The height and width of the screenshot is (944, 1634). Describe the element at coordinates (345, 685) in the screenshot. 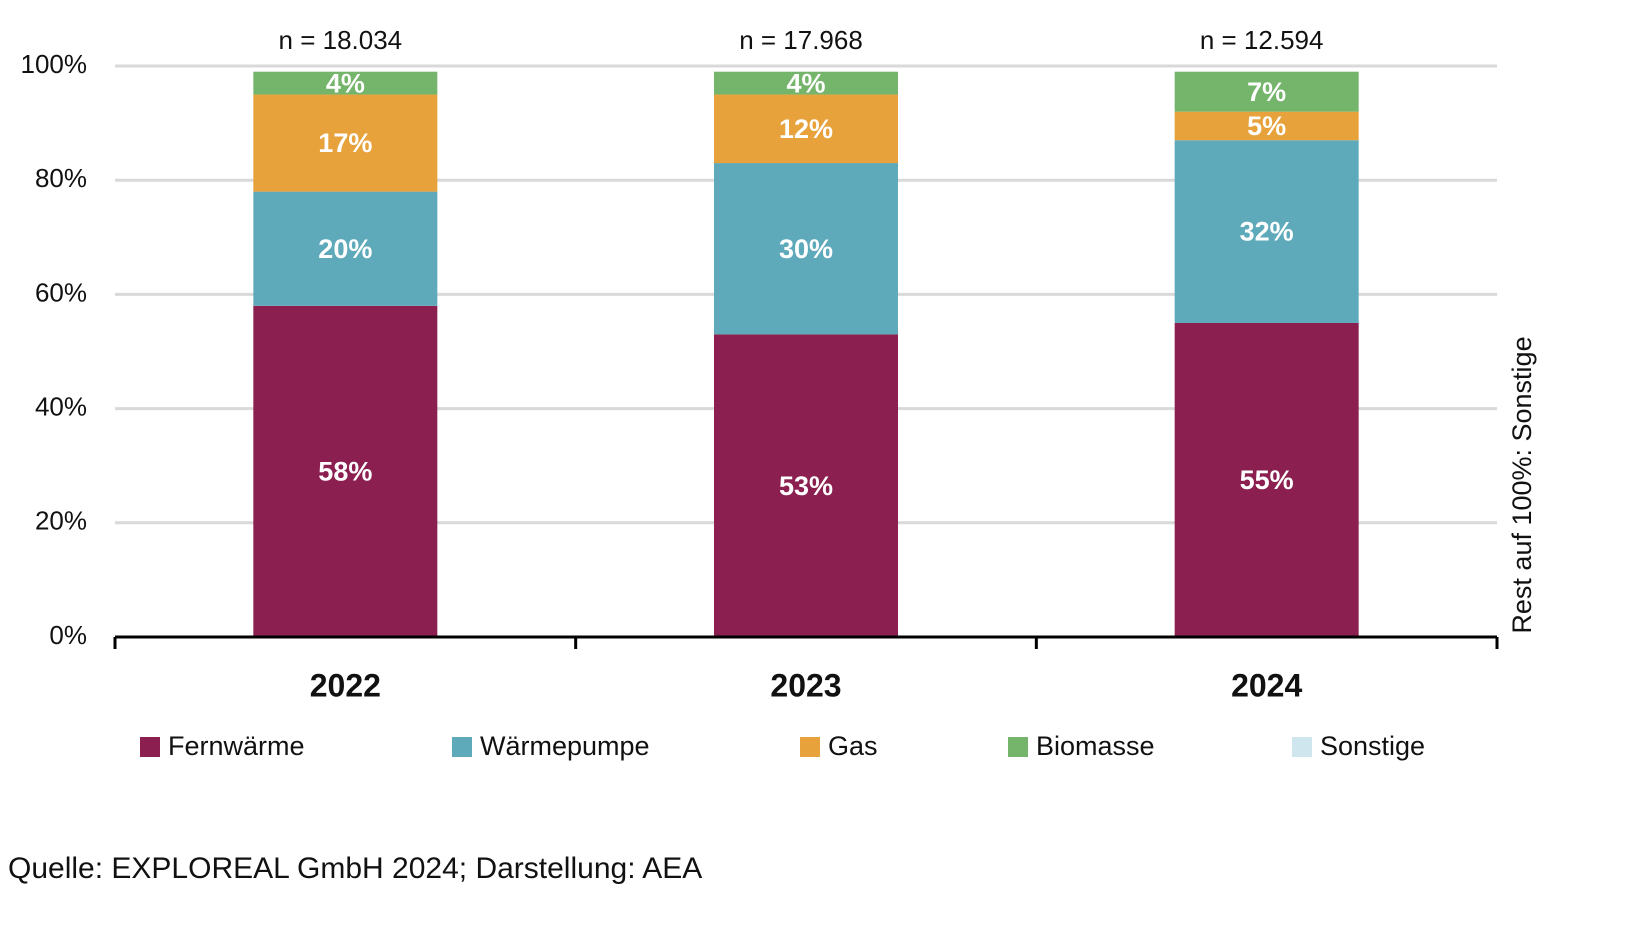

I see `x-tick-label: 2022` at that location.